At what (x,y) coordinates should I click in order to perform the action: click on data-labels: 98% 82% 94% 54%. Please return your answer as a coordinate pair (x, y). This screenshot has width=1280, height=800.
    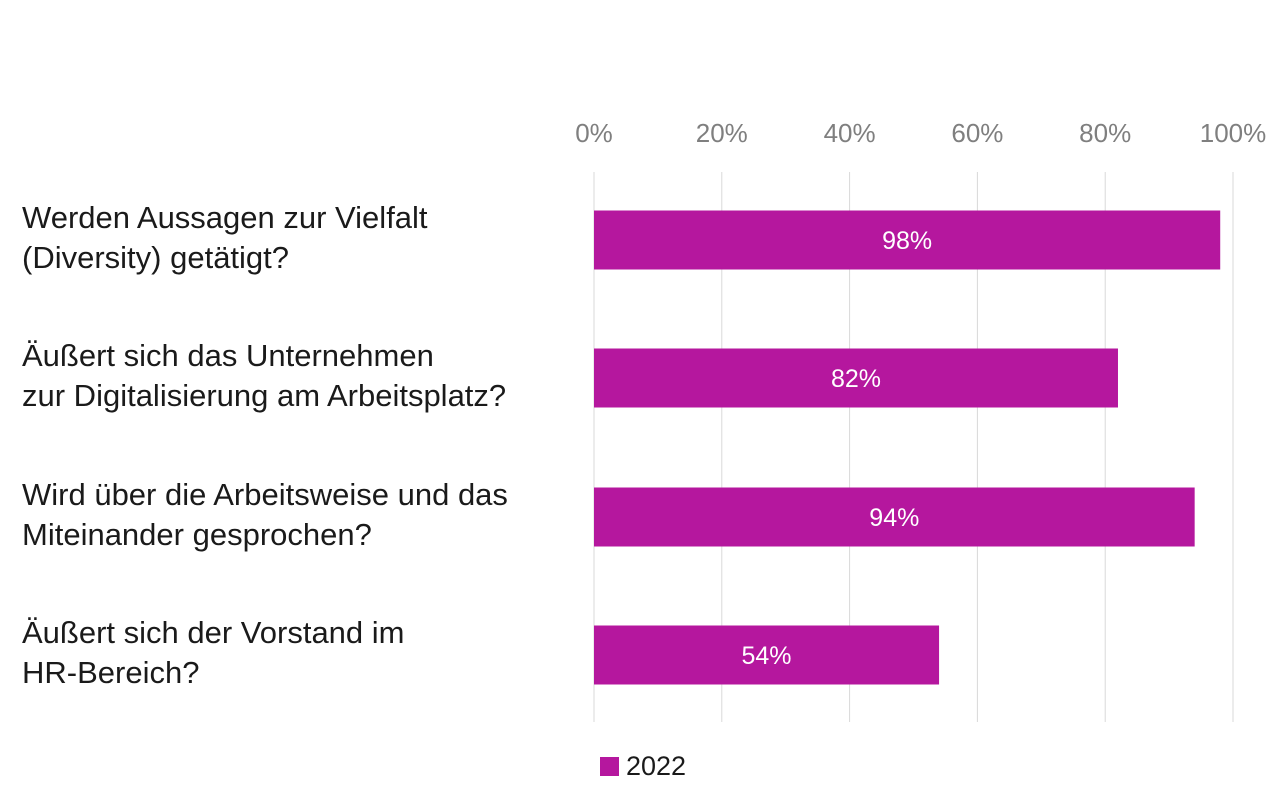
    Looking at the image, I should click on (837, 448).